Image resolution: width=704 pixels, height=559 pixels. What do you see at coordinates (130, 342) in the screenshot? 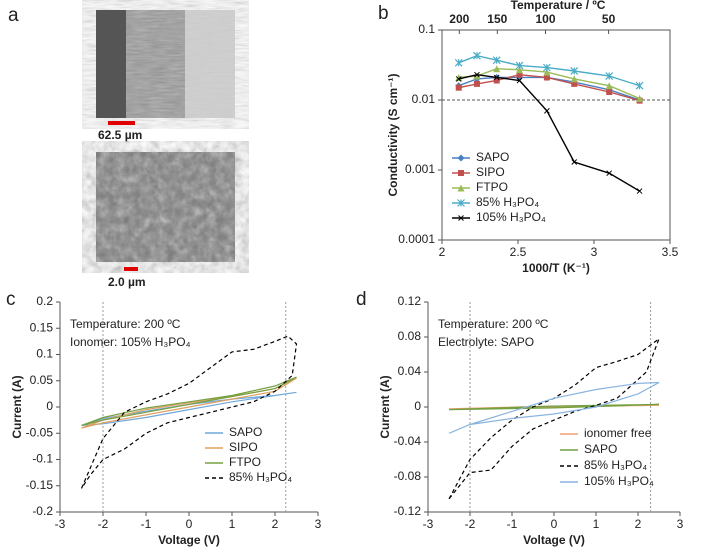
I see `annotation: Ionomer: 105% H₃PO₄` at bounding box center [130, 342].